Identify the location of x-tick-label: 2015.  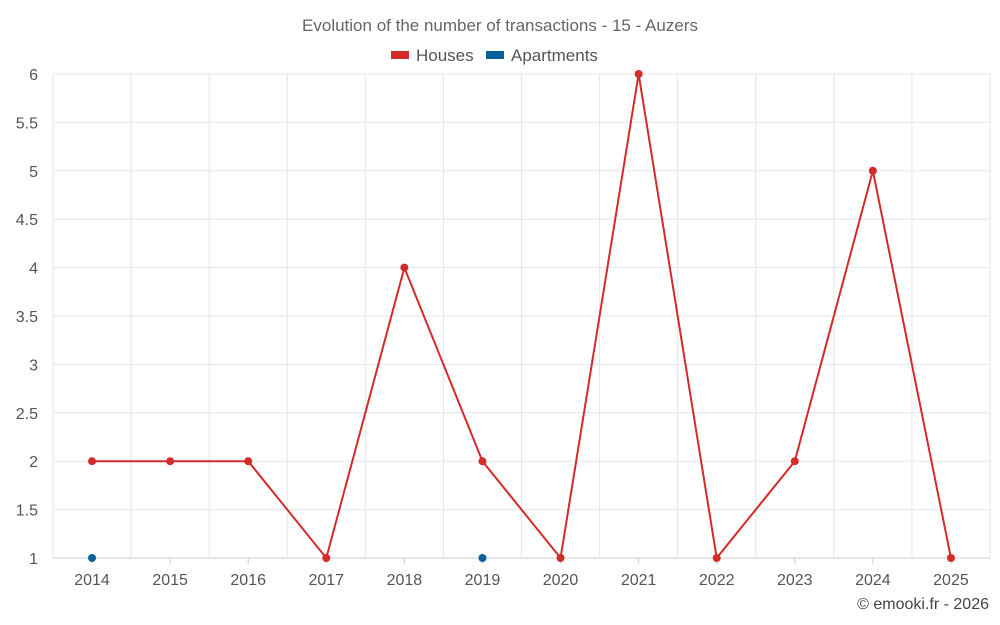
(170, 580).